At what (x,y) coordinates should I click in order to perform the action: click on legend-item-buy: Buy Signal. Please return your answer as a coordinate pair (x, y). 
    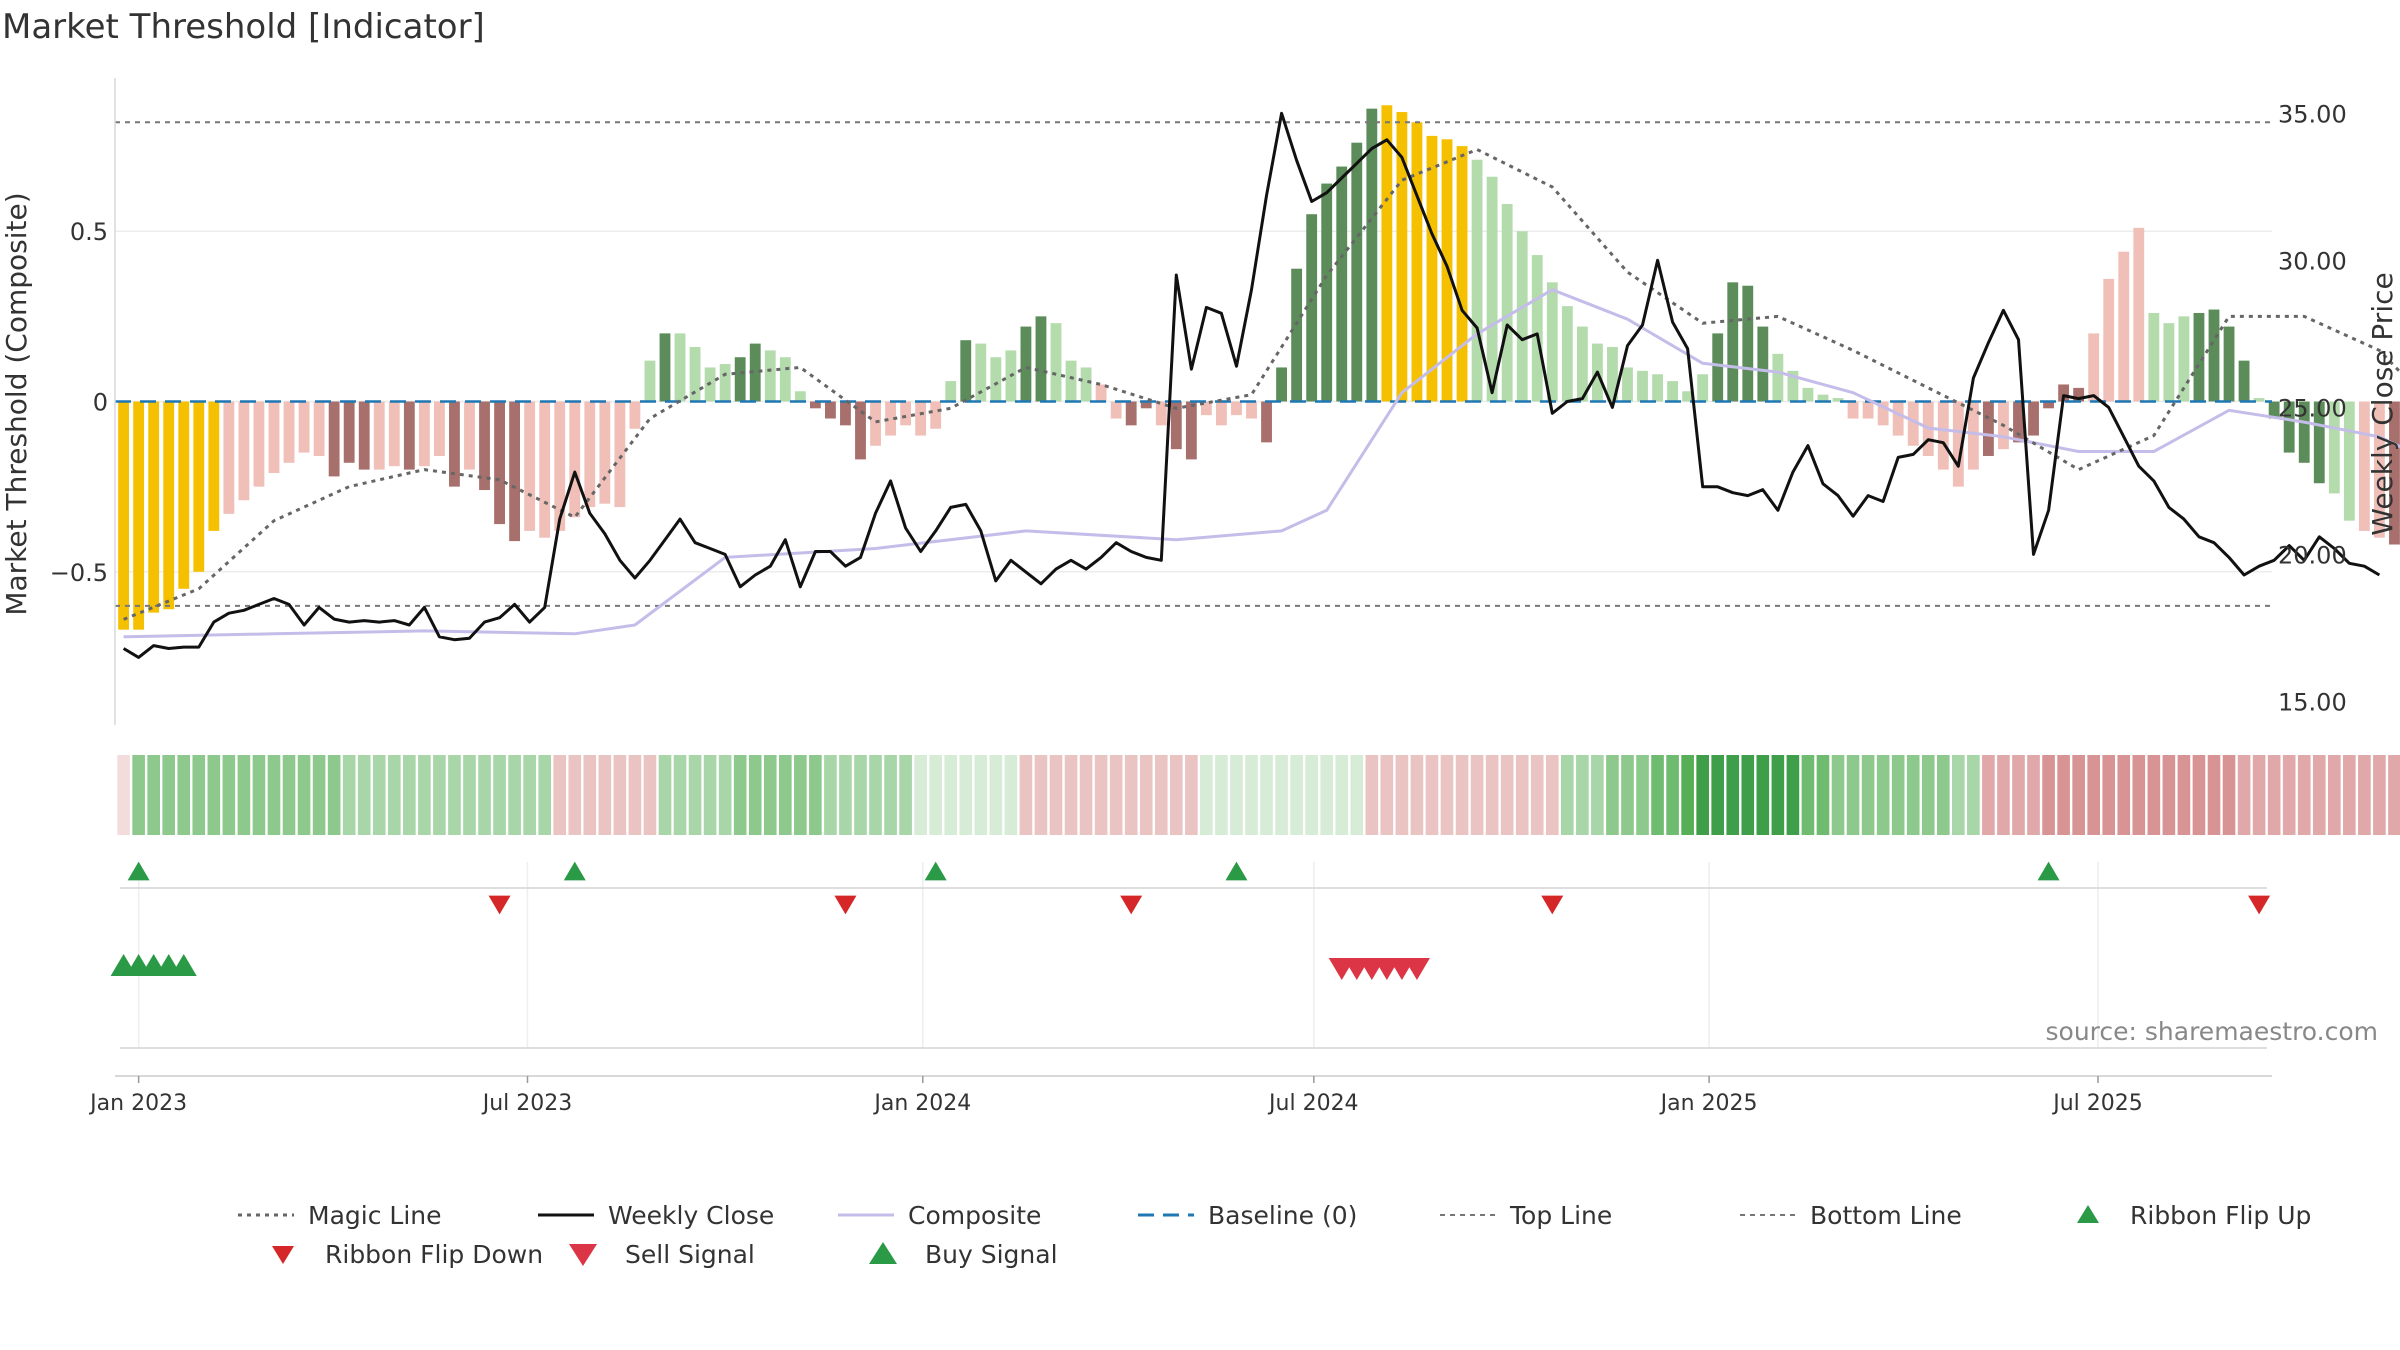
    Looking at the image, I should click on (963, 1254).